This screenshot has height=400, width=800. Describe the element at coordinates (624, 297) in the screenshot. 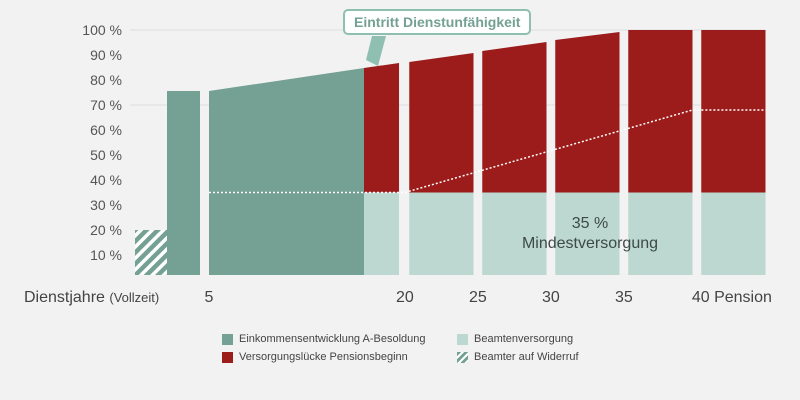

I see `x-tick-label: 35` at that location.